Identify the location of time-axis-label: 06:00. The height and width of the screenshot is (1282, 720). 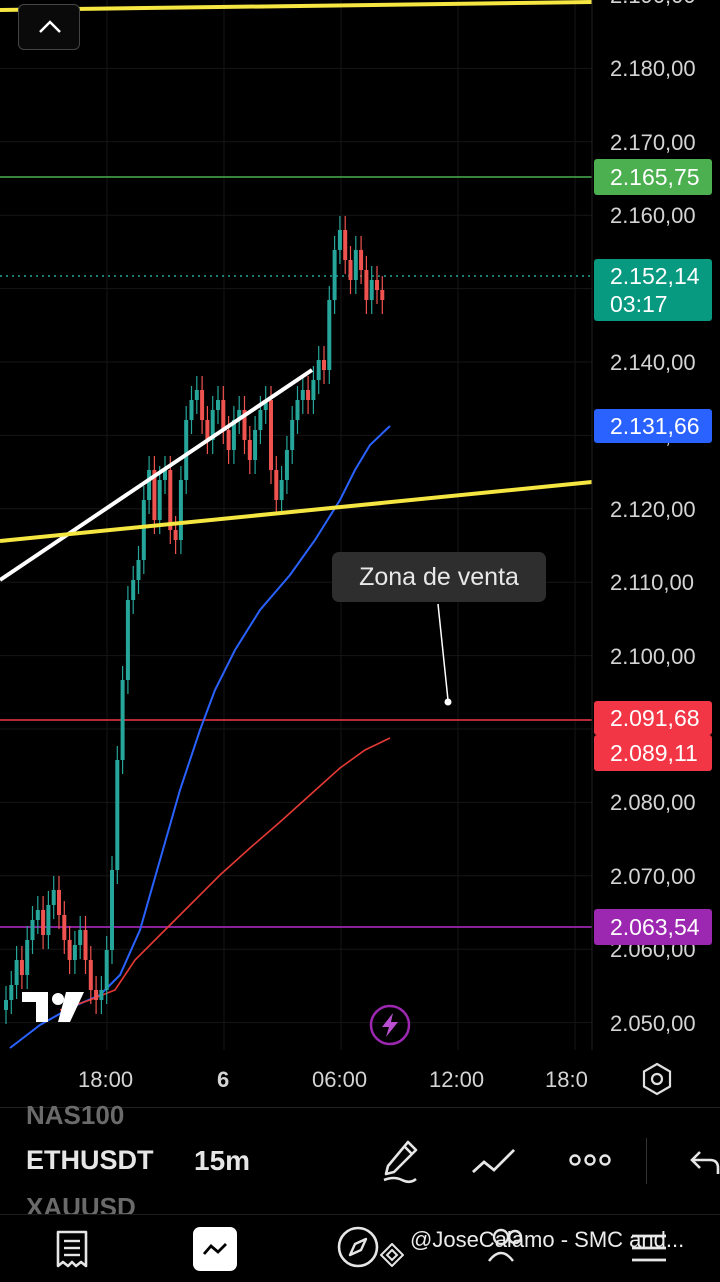
(340, 1079).